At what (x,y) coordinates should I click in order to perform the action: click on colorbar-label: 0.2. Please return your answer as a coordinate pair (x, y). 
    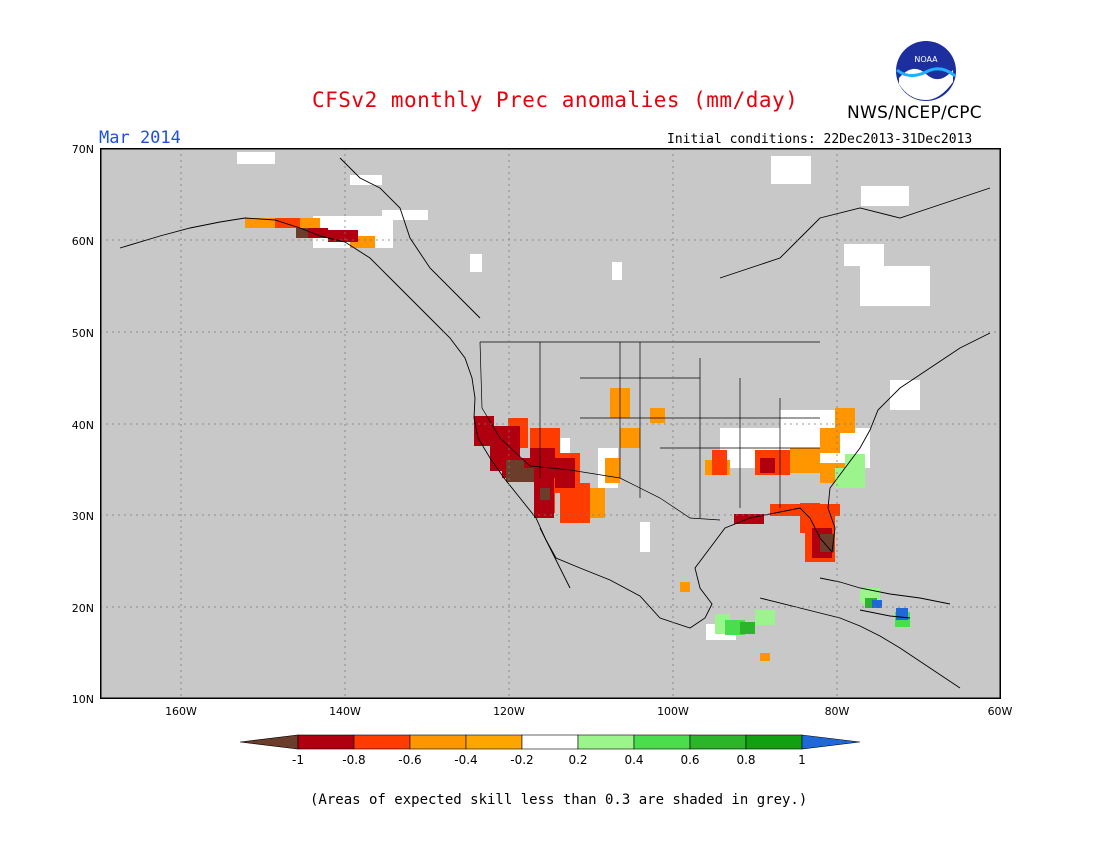
    Looking at the image, I should click on (578, 760).